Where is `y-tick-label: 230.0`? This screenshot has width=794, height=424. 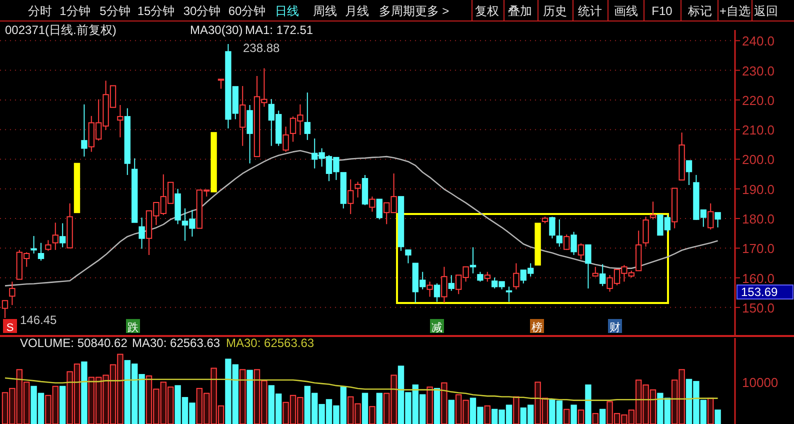 y-tick-label: 230.0 is located at coordinates (758, 70).